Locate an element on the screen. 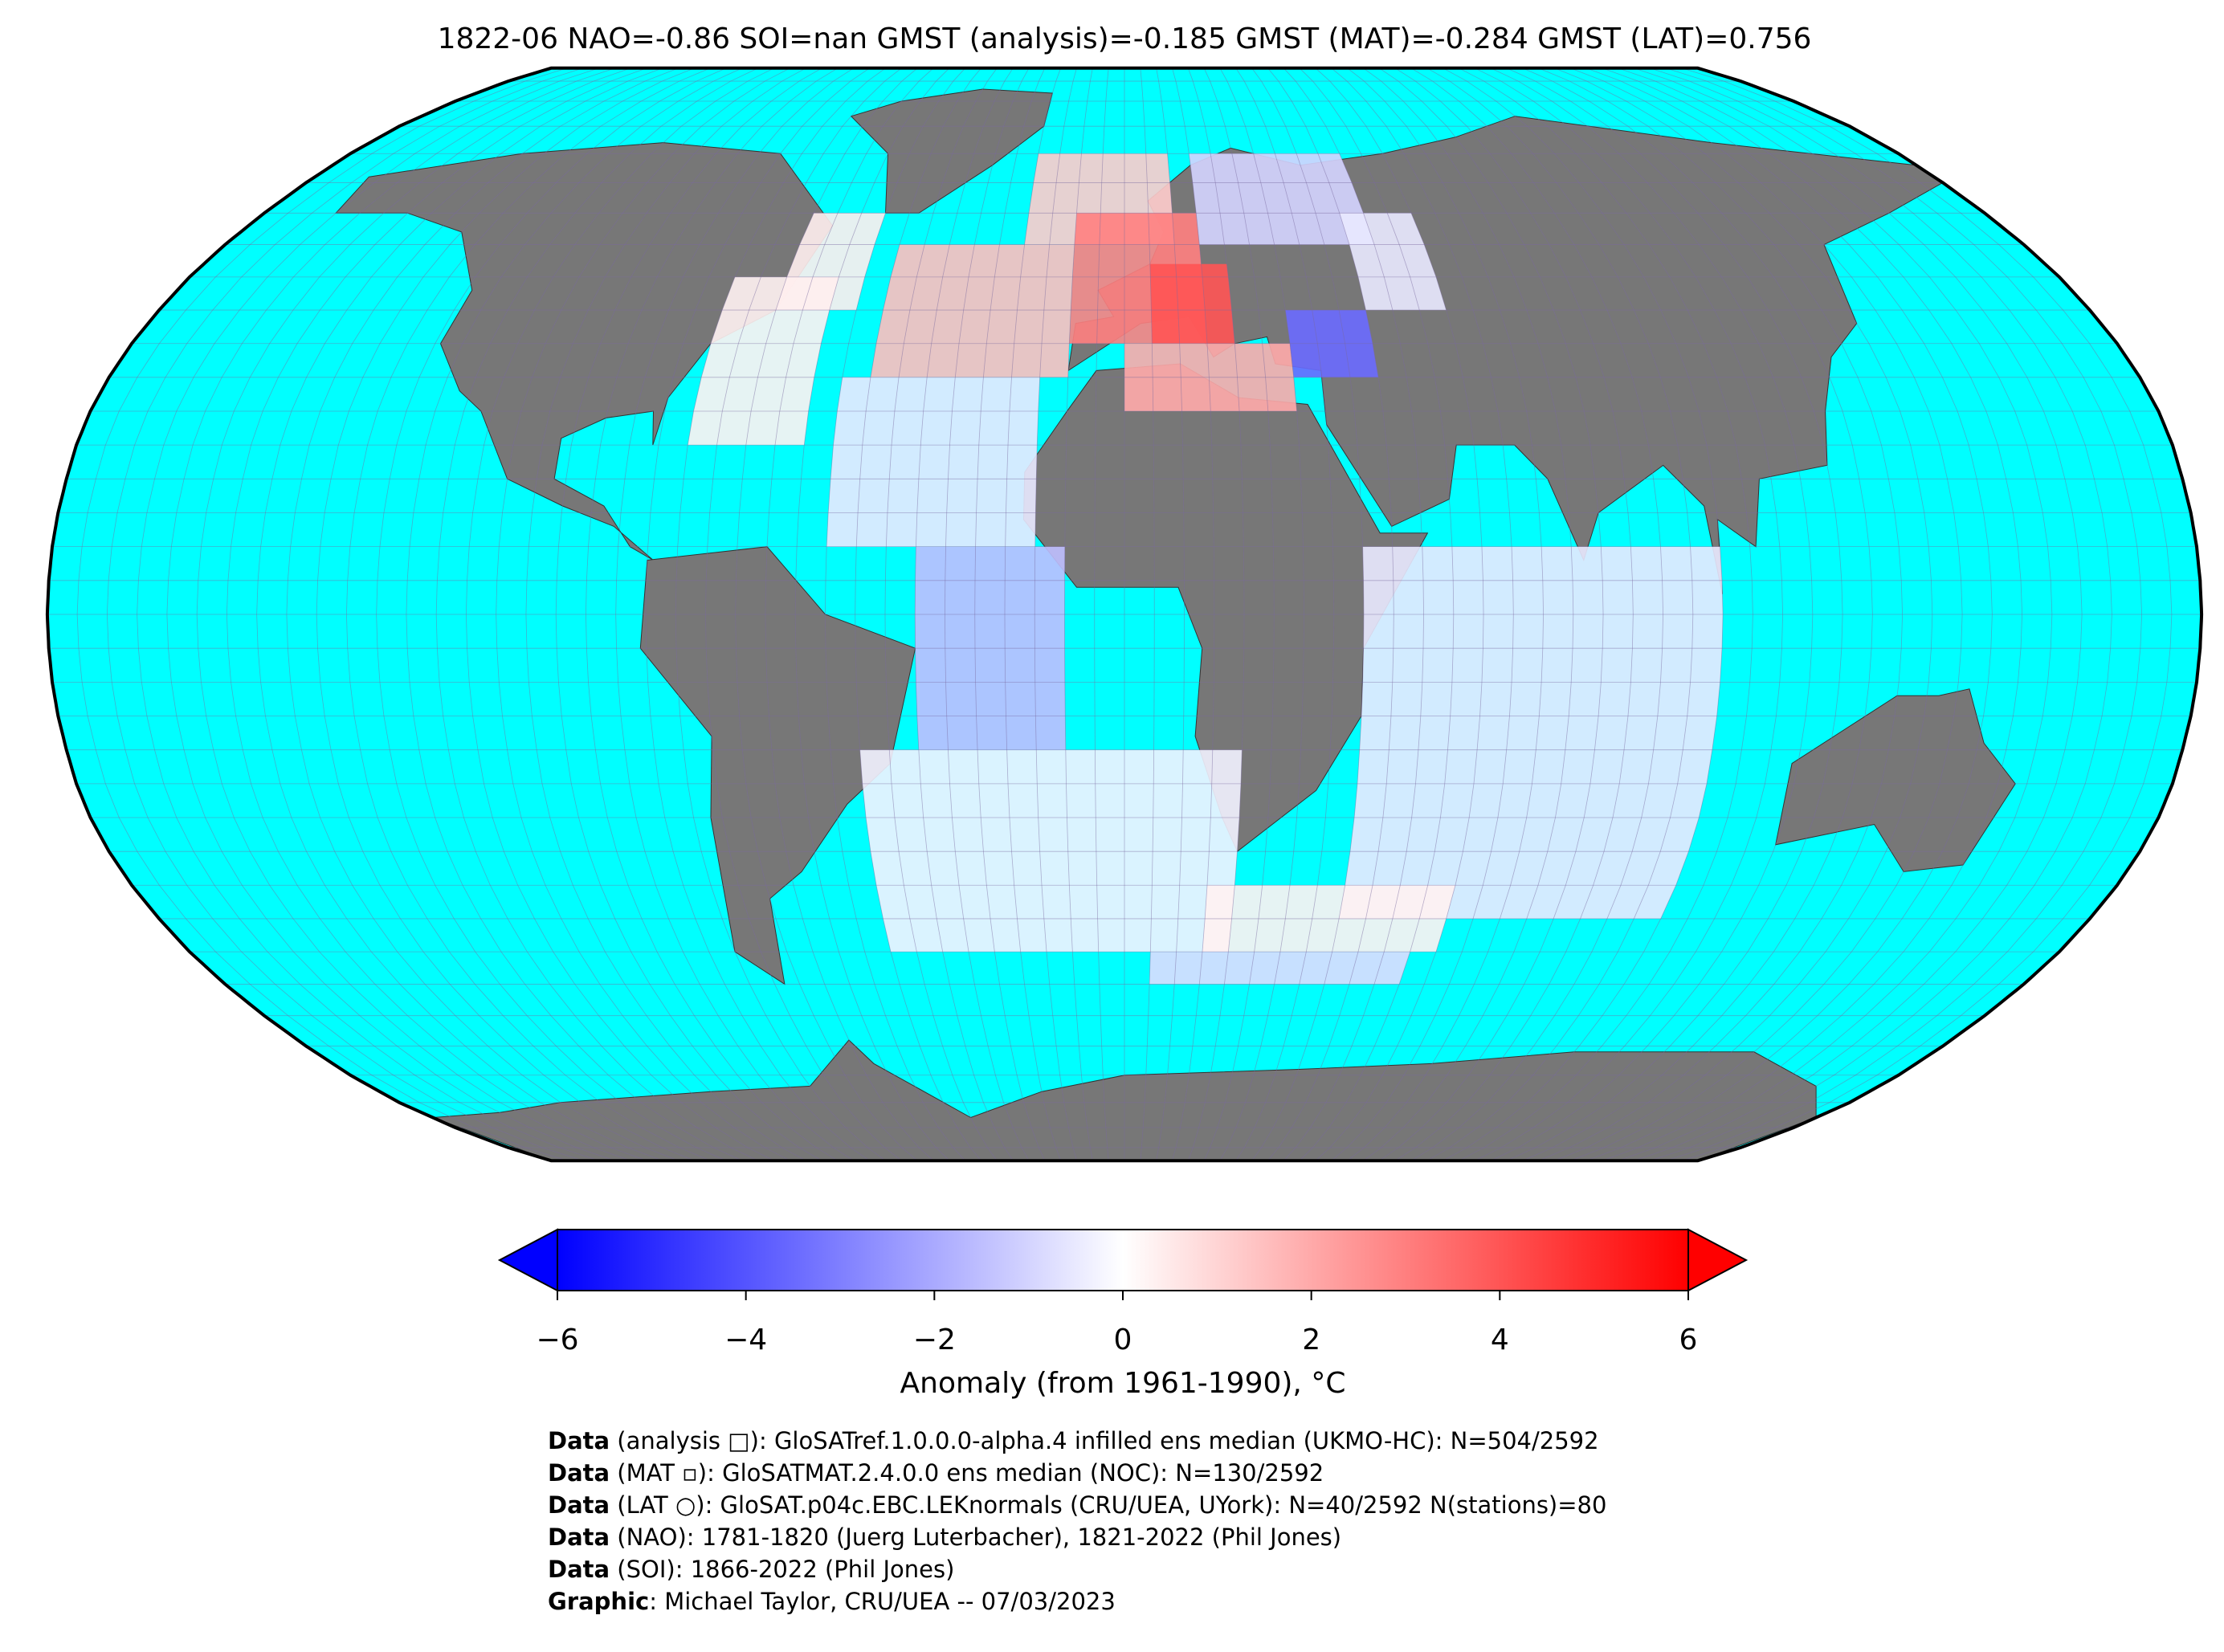 Image resolution: width=2224 pixels, height=1652 pixels. colorbar: −6 −4 −2 0 2 4 6 Anomaly (from 1961-1990), °C is located at coordinates (1123, 1314).